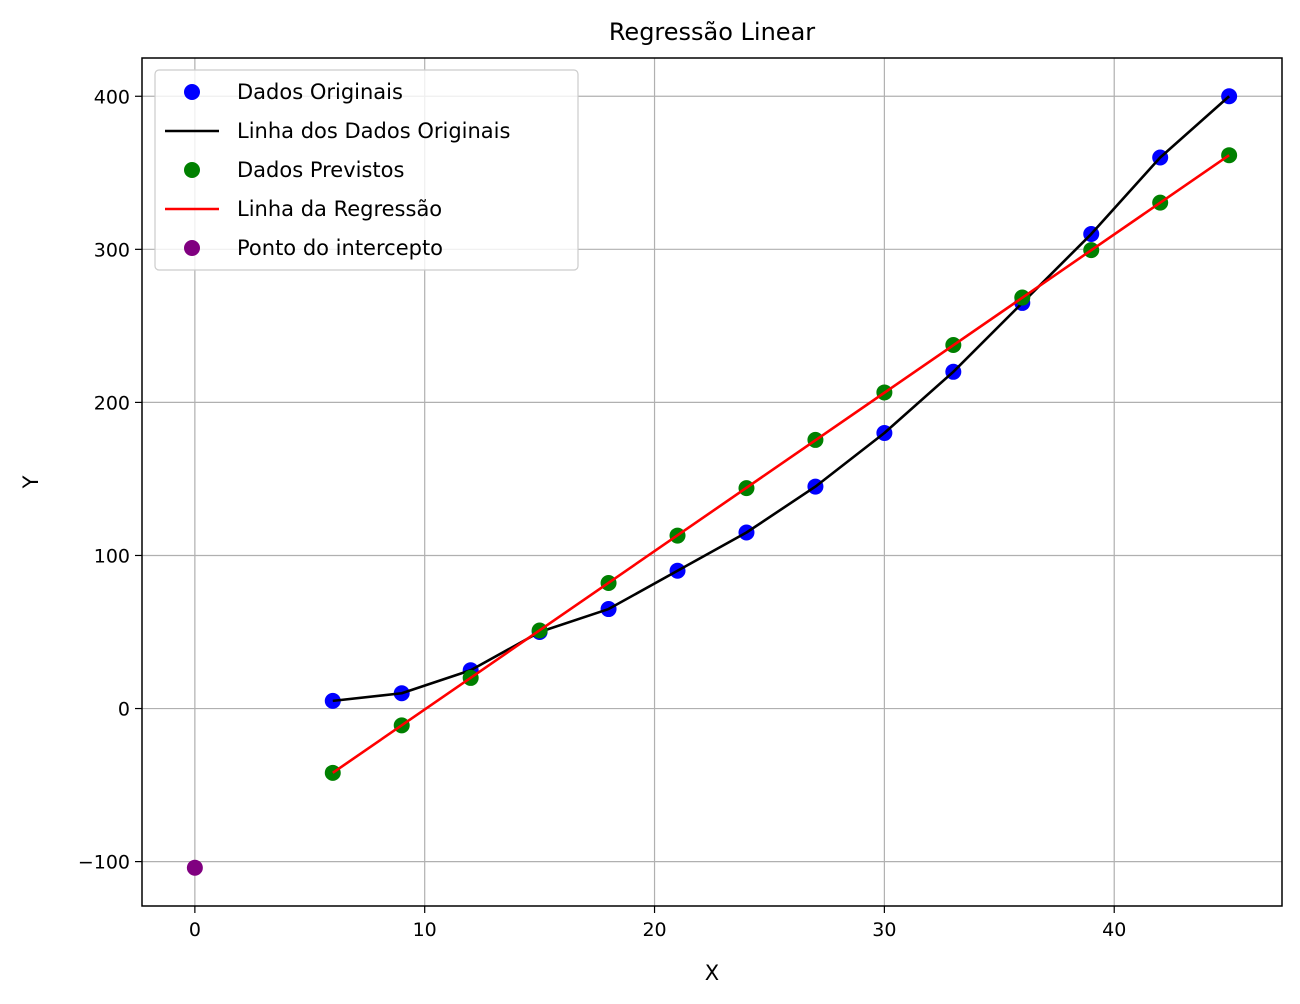 This screenshot has width=1300, height=1004. Describe the element at coordinates (112, 556) in the screenshot. I see `y-tick-label: 100` at that location.